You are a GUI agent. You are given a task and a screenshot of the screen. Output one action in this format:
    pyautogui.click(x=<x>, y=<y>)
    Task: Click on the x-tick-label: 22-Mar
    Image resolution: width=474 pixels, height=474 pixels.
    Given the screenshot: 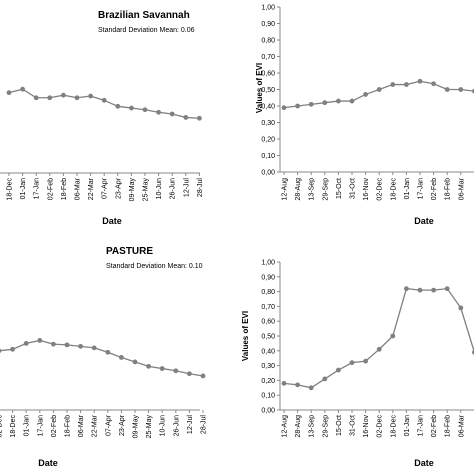 What is the action you would take?
    pyautogui.click(x=95, y=425)
    